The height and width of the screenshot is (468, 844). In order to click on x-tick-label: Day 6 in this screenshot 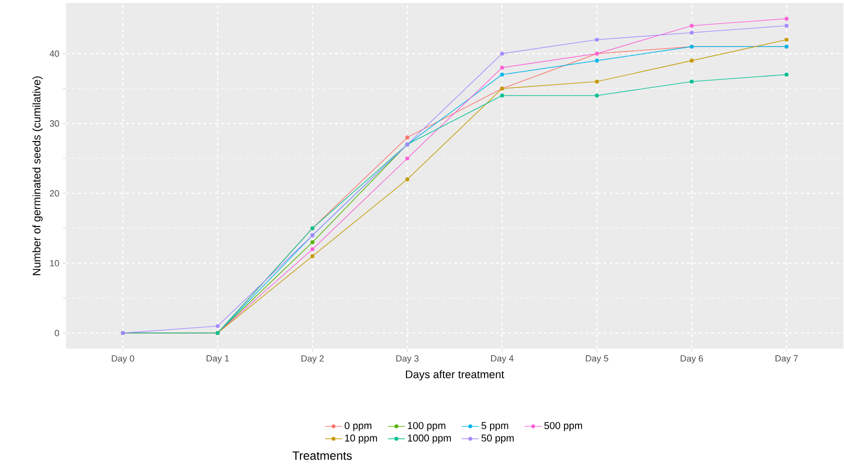, I will do `click(692, 359)`.